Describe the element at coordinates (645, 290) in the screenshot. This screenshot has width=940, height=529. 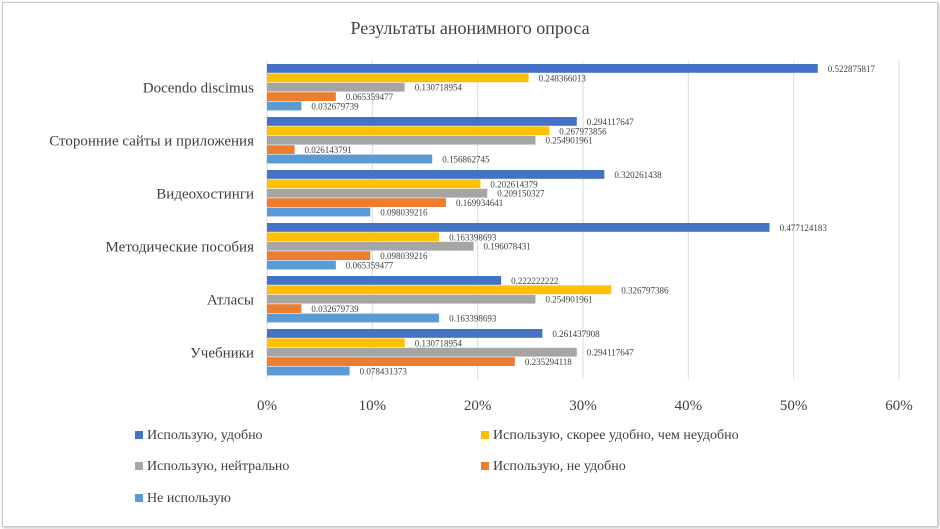
I see `data-label: 0.326797386` at that location.